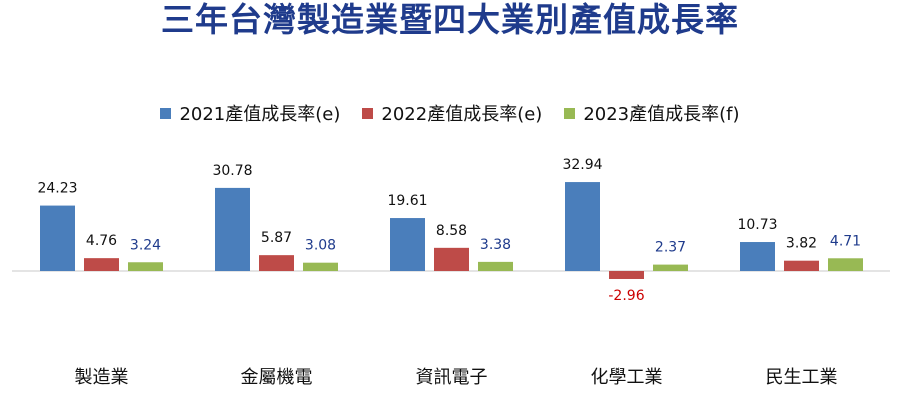 This screenshot has width=900, height=400. I want to click on data-label-3-0: 32.94, so click(582, 165).